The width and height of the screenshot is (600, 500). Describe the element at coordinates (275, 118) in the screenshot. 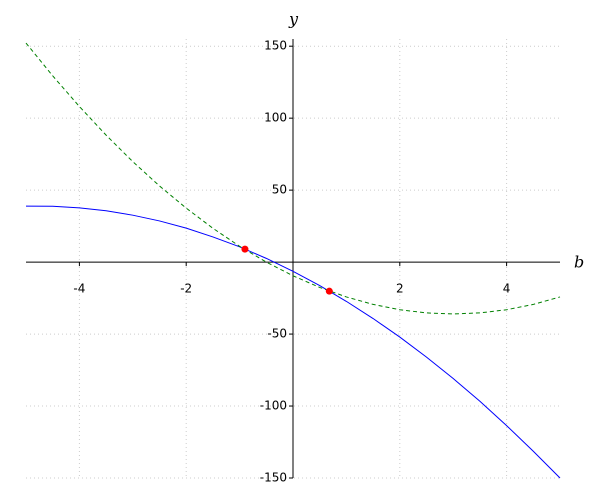

I see `y-tick-label: 100` at that location.